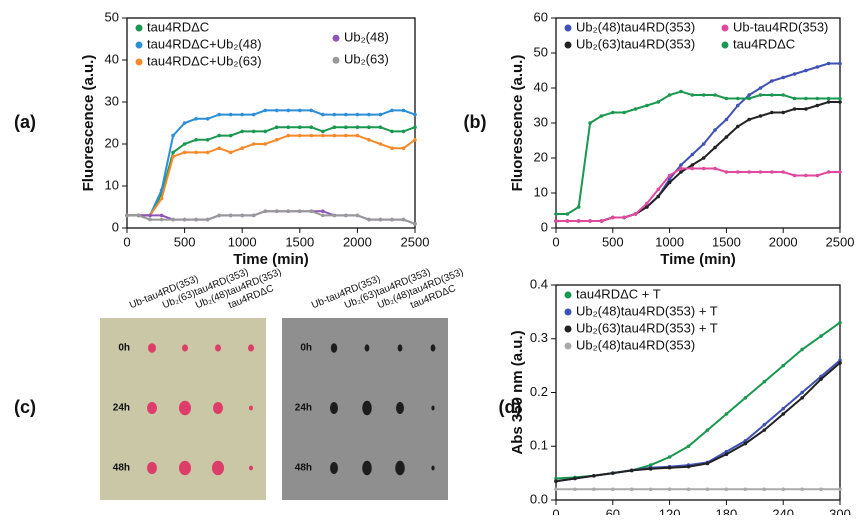 This screenshot has height=520, width=859. I want to click on y-tick-label: 20, so click(112, 142).